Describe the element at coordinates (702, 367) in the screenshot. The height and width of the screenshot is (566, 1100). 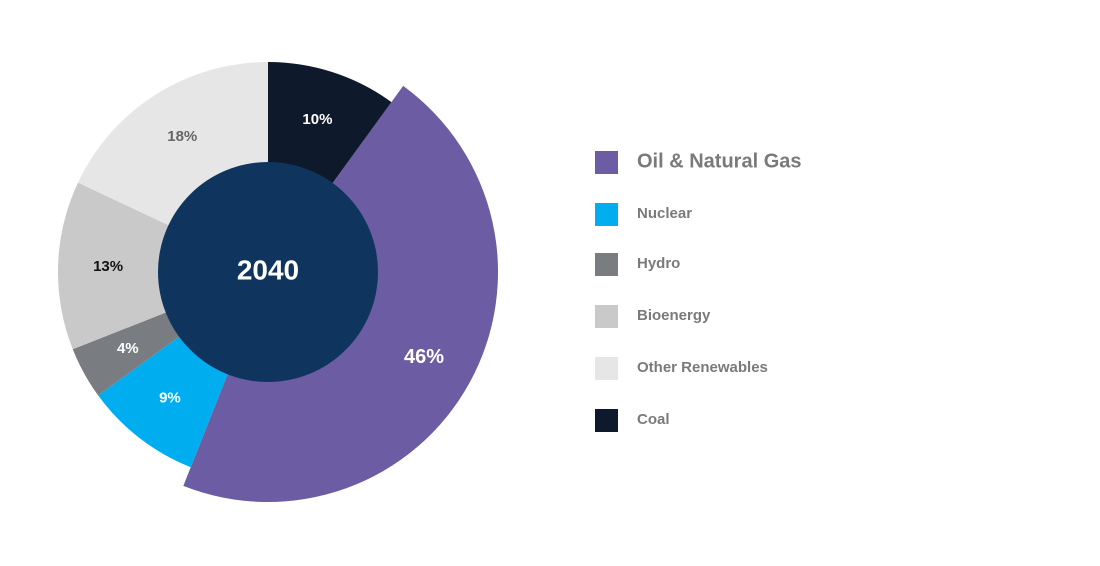
I see `legend-label: Other Renewables` at that location.